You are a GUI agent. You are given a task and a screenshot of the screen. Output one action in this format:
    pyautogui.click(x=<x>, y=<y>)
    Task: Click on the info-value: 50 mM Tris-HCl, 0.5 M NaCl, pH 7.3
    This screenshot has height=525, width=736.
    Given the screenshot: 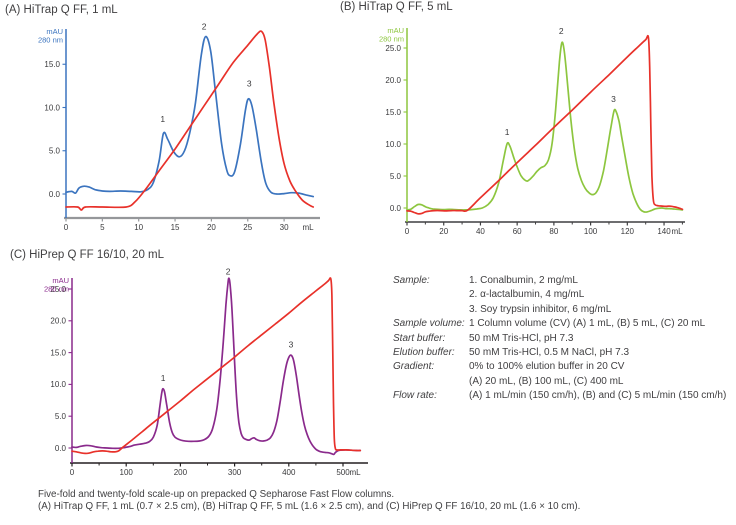 What is the action you would take?
    pyautogui.click(x=549, y=353)
    